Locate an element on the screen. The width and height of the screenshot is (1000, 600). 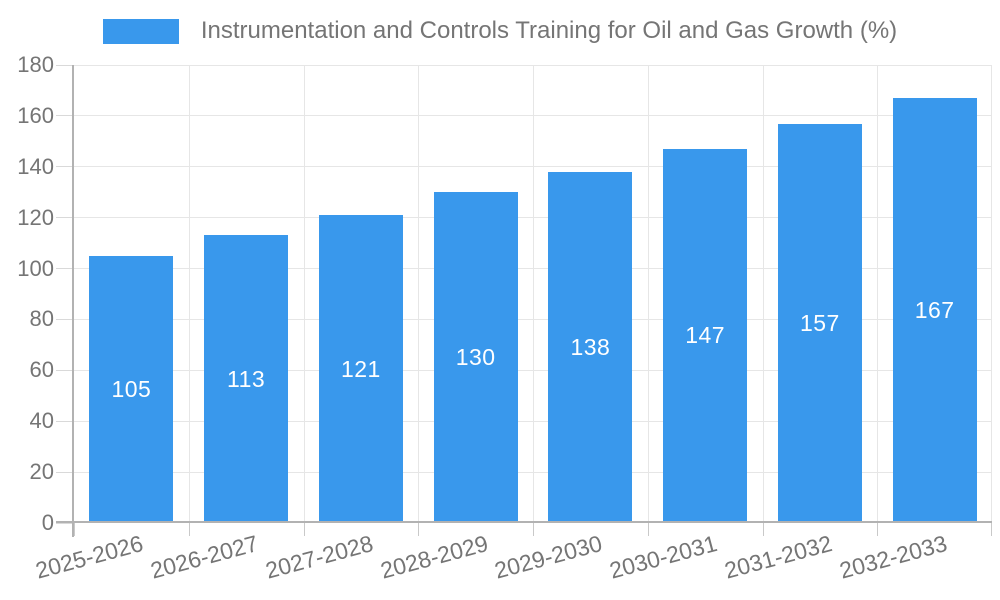
bar: 147 is located at coordinates (705, 335).